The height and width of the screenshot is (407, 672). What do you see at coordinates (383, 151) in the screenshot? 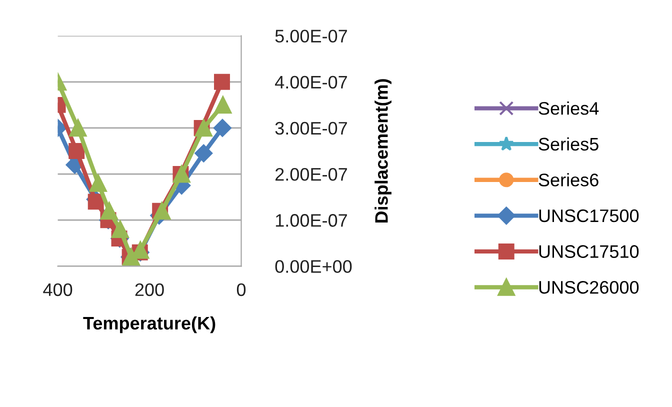
I see `y-axis-title: Displacement(m)` at bounding box center [383, 151].